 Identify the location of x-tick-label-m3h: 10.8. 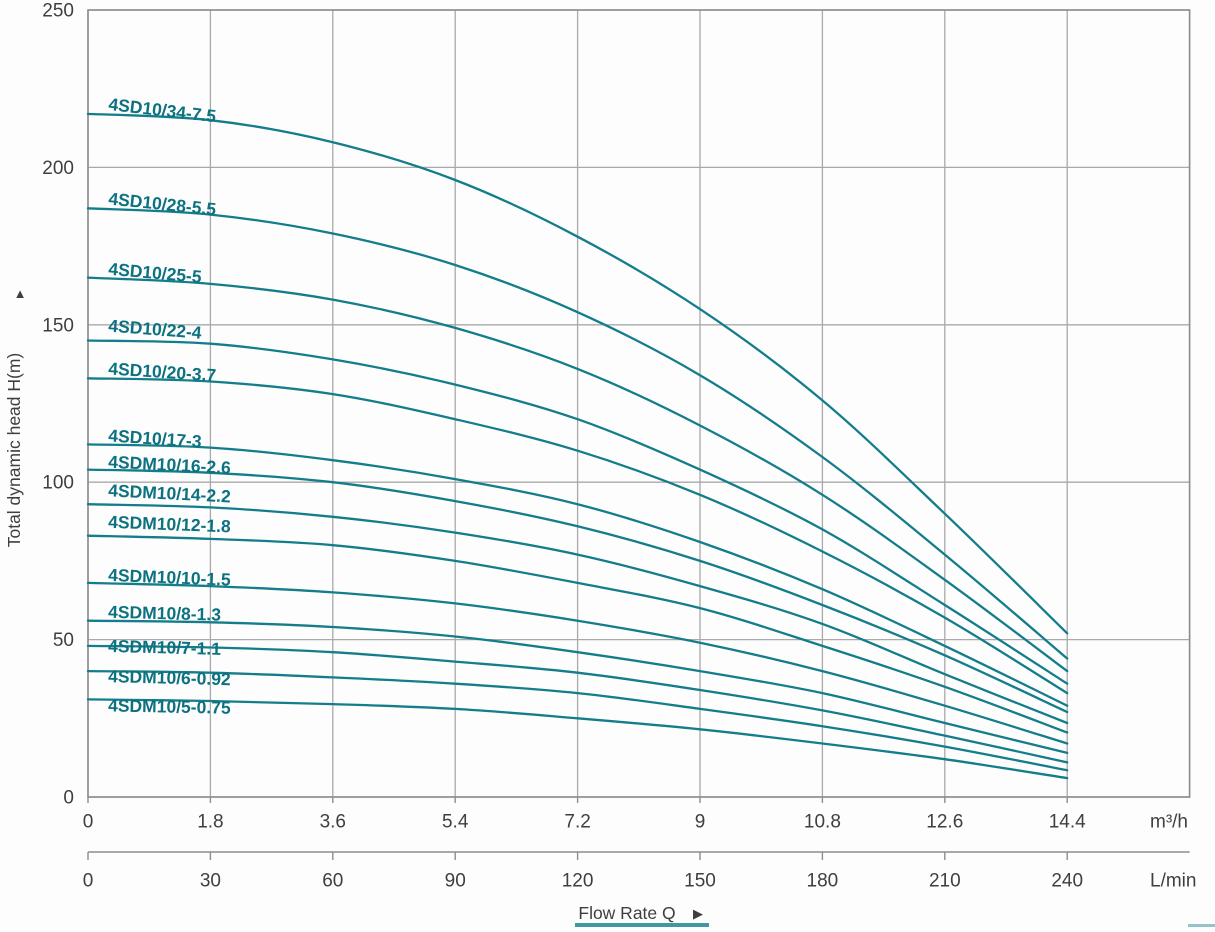
(822, 822).